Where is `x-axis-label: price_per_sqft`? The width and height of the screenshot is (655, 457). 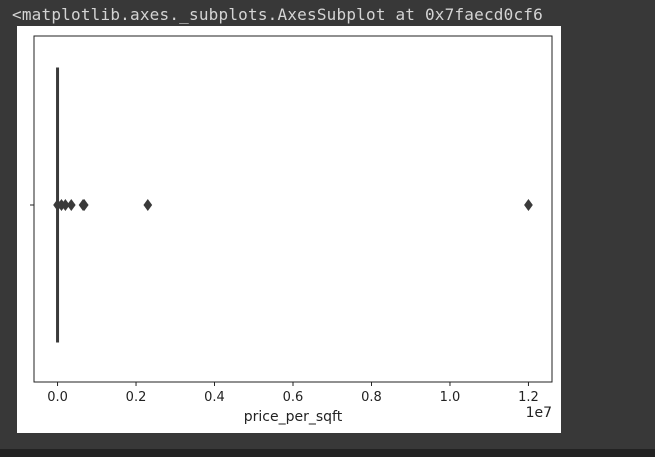
x-axis-label: price_per_sqft is located at coordinates (293, 417).